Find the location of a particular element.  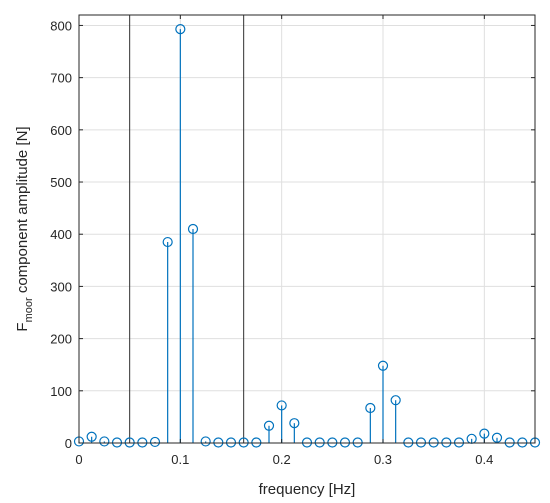

y-axis-label-main: F is located at coordinates (22, 326).